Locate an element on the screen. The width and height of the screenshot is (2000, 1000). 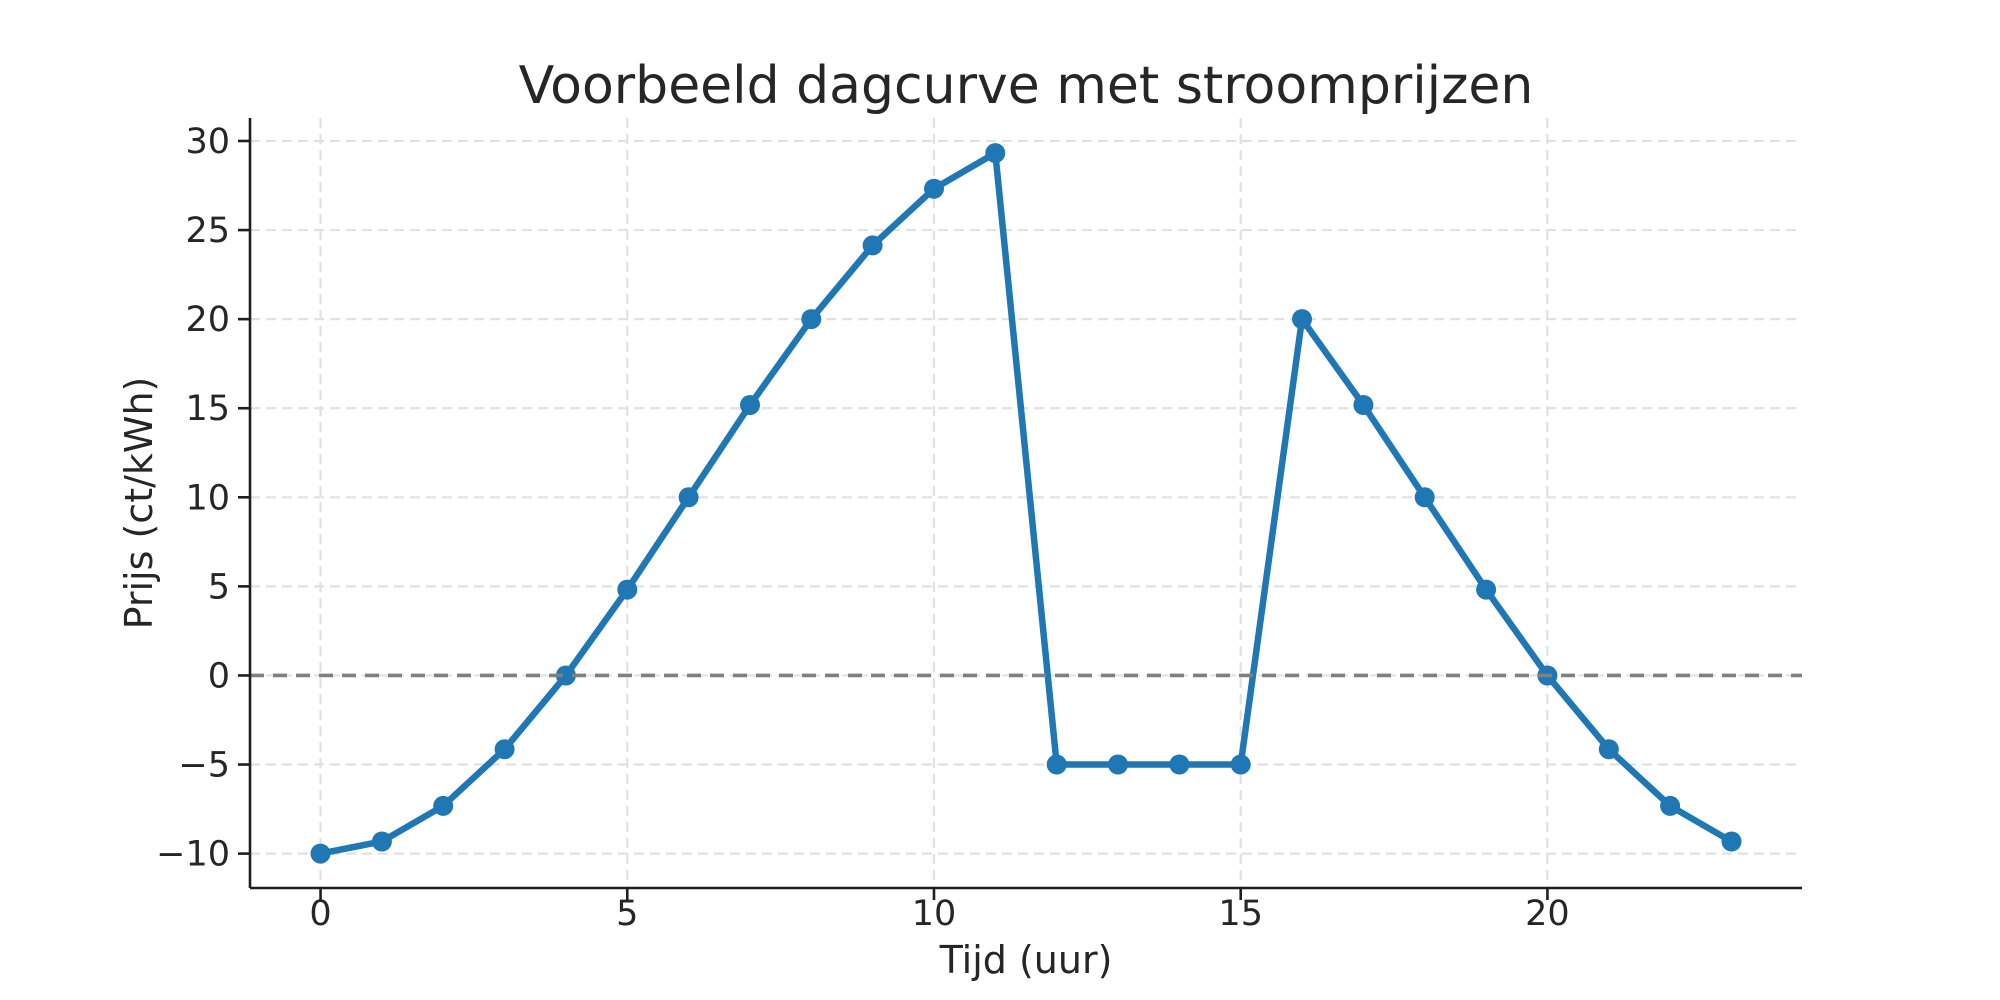
y-tick-label--10: −10 is located at coordinates (193, 855).